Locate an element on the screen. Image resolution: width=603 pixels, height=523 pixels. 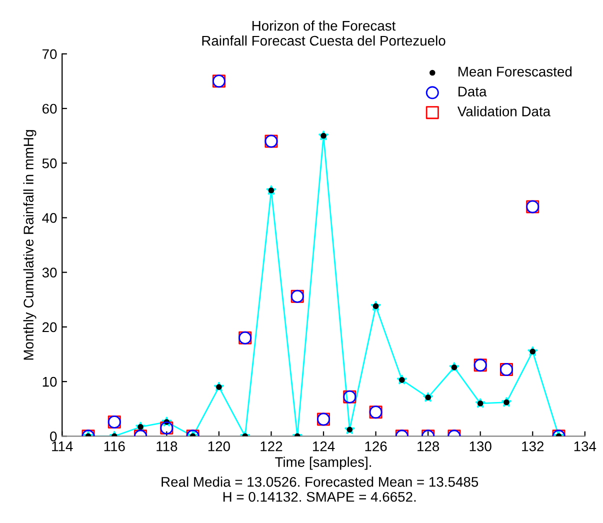
chart-title: Horizon of the Forecast Rainfall Forecast Cuesta del Portezuelo is located at coordinates (324, 33).